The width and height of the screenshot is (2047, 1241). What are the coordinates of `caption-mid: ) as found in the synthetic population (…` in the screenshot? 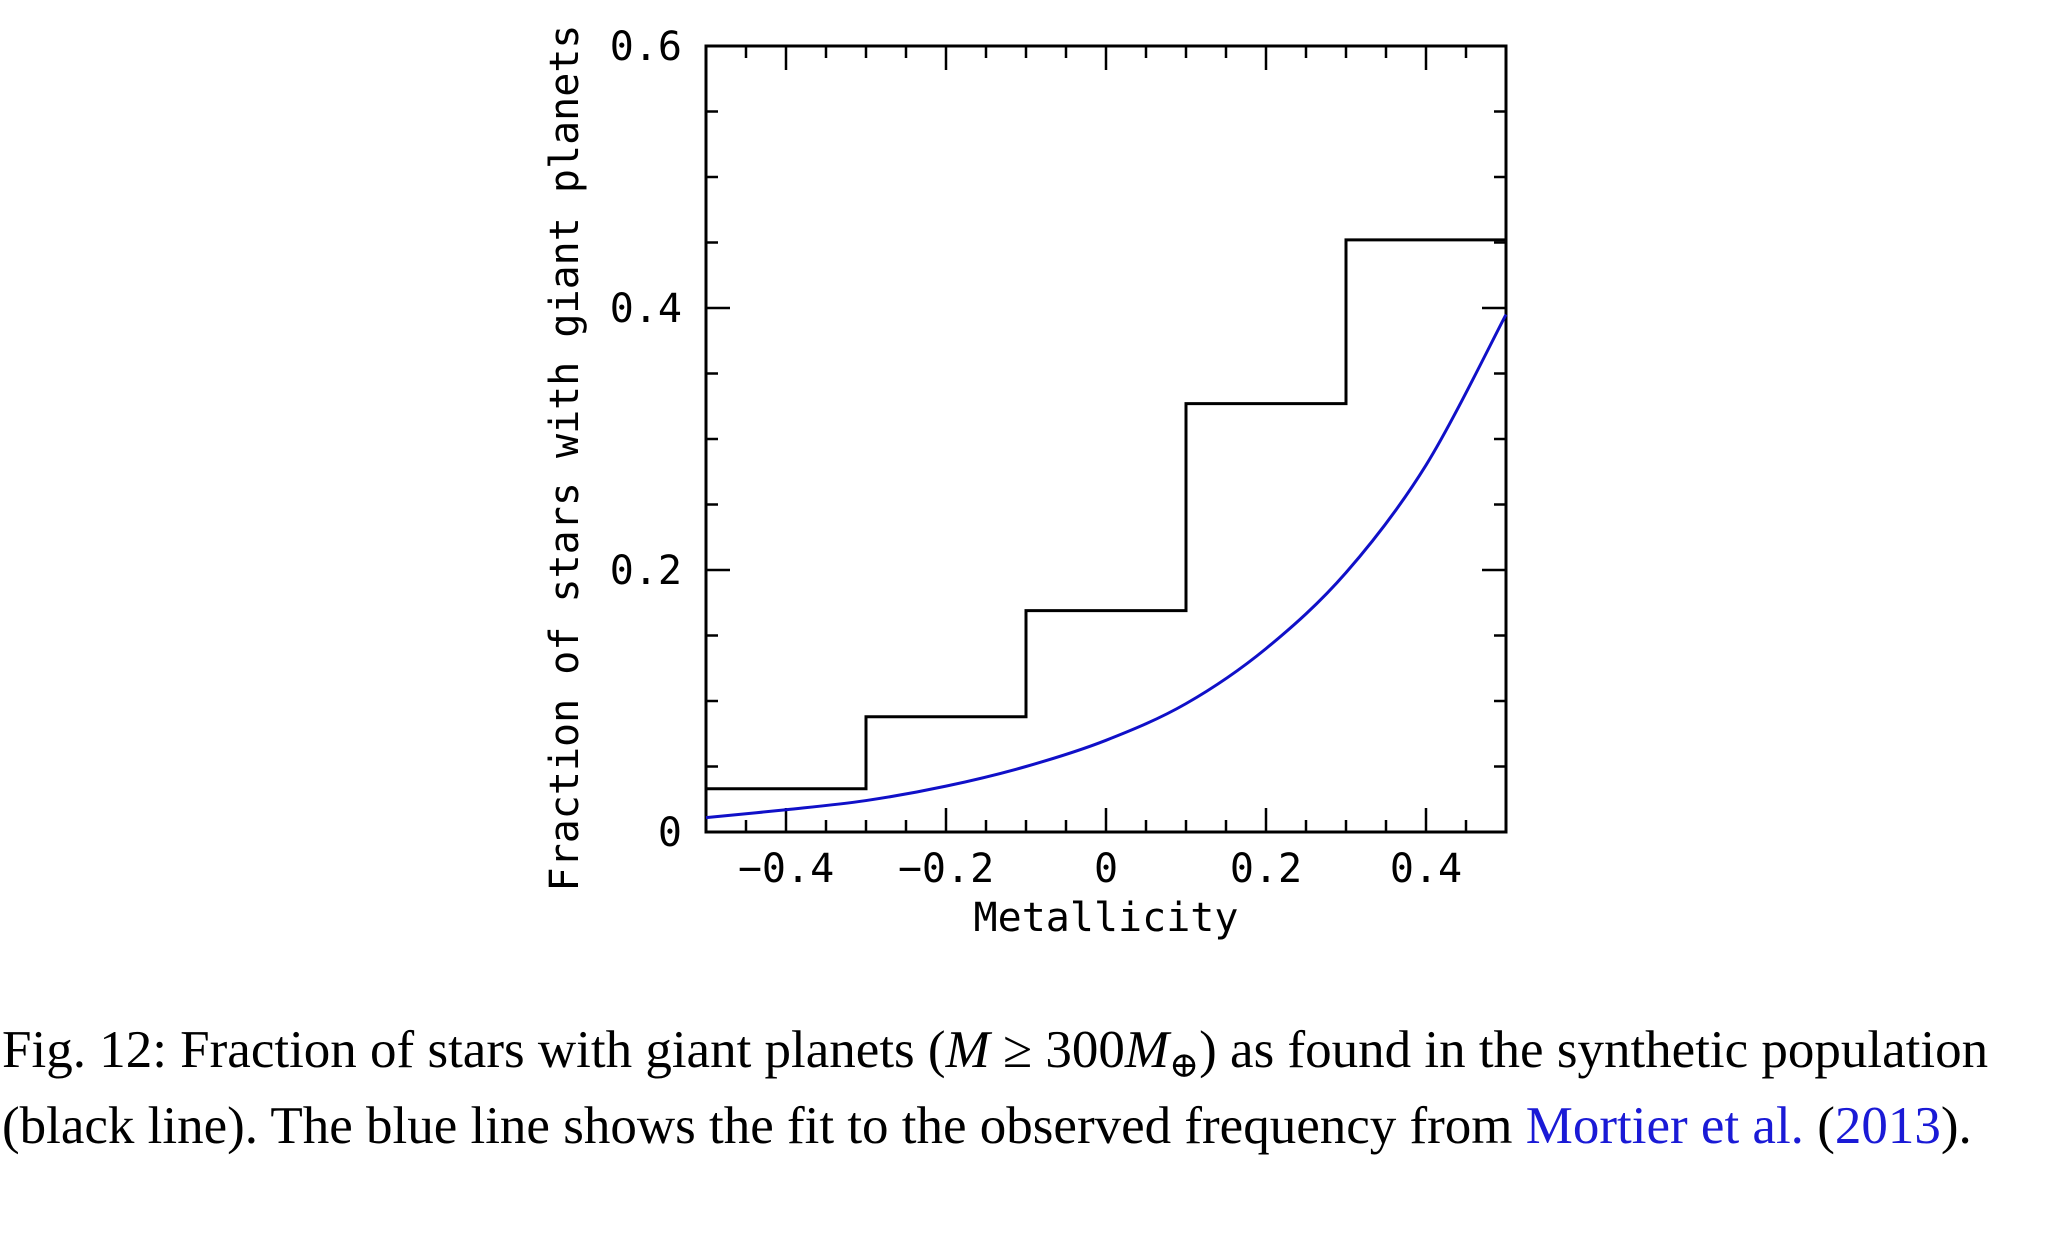 It's located at (995, 1088).